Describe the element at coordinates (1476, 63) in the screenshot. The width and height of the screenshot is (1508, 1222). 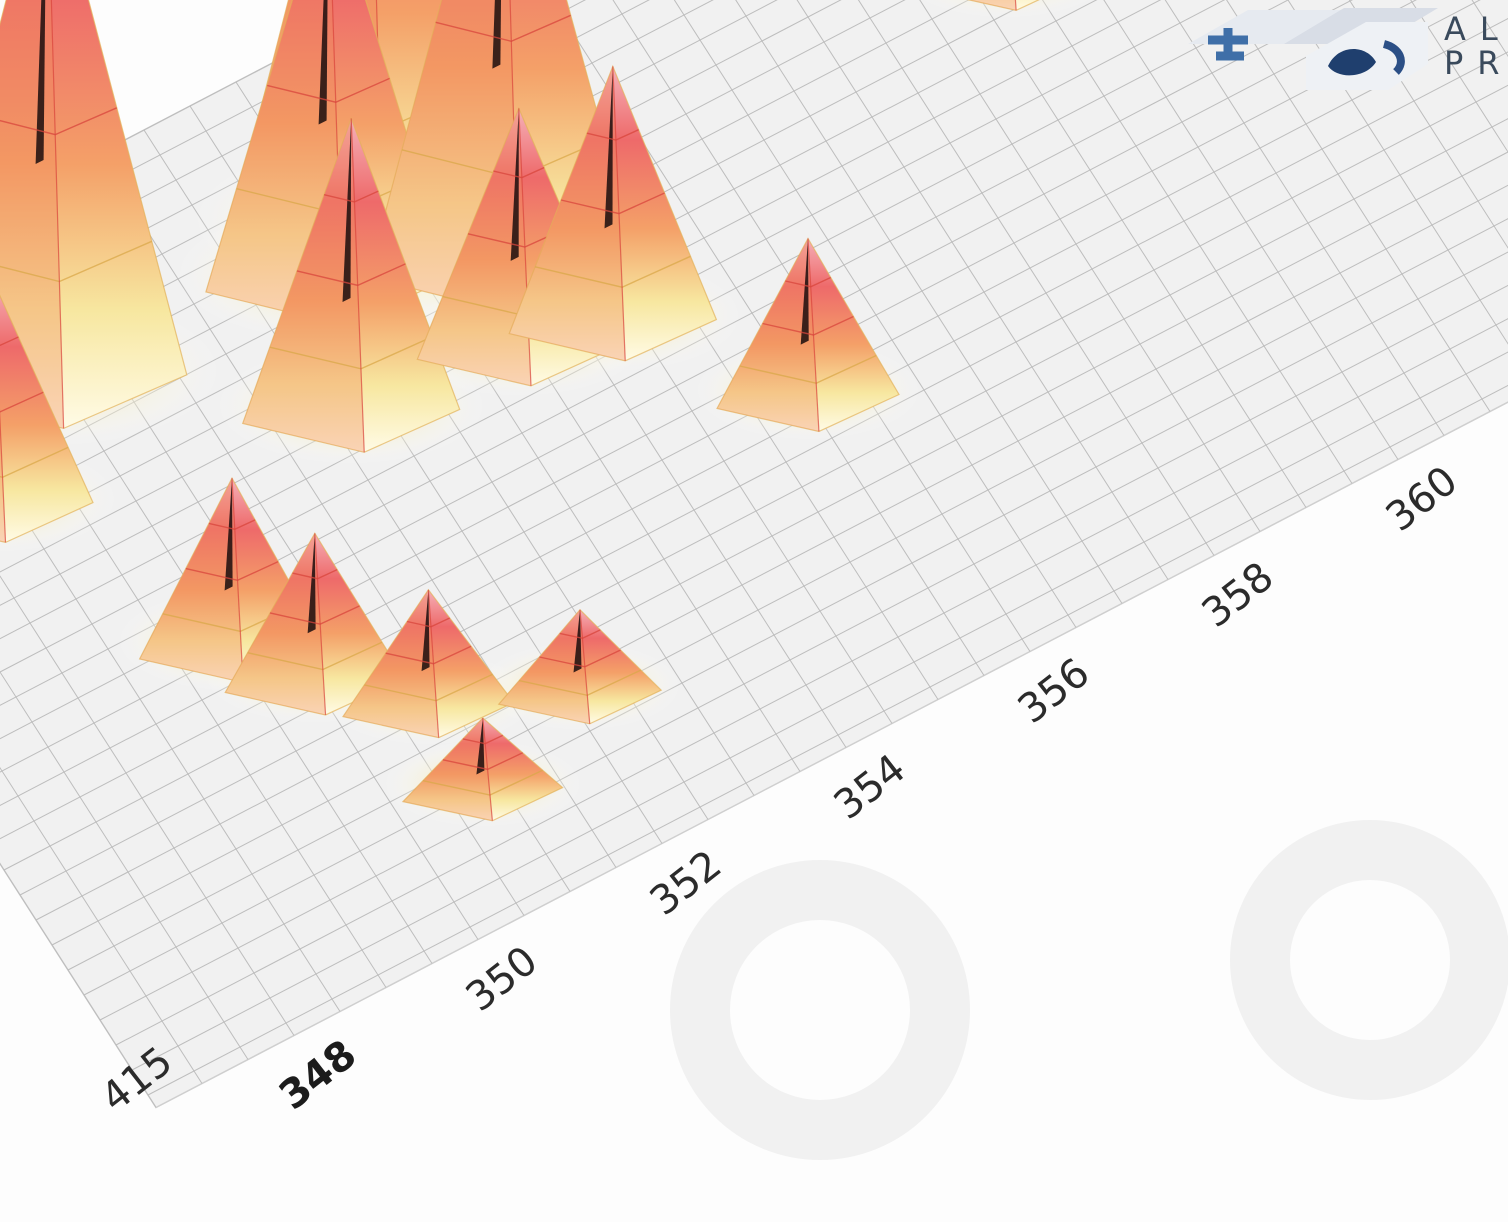
I see `logo-line-2: PR` at that location.